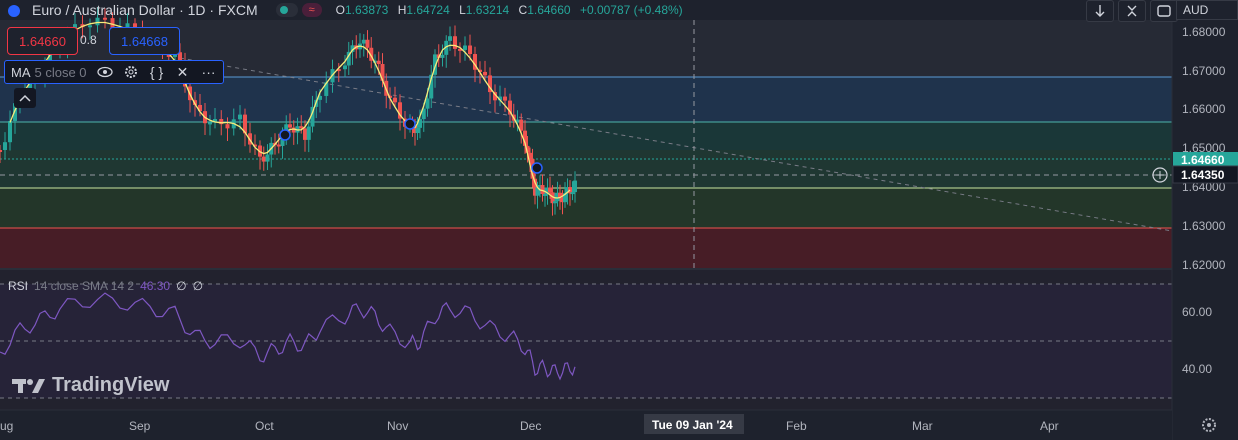 The width and height of the screenshot is (1238, 440). What do you see at coordinates (1203, 175) in the screenshot?
I see `crosshair-price-text: 1.64350` at bounding box center [1203, 175].